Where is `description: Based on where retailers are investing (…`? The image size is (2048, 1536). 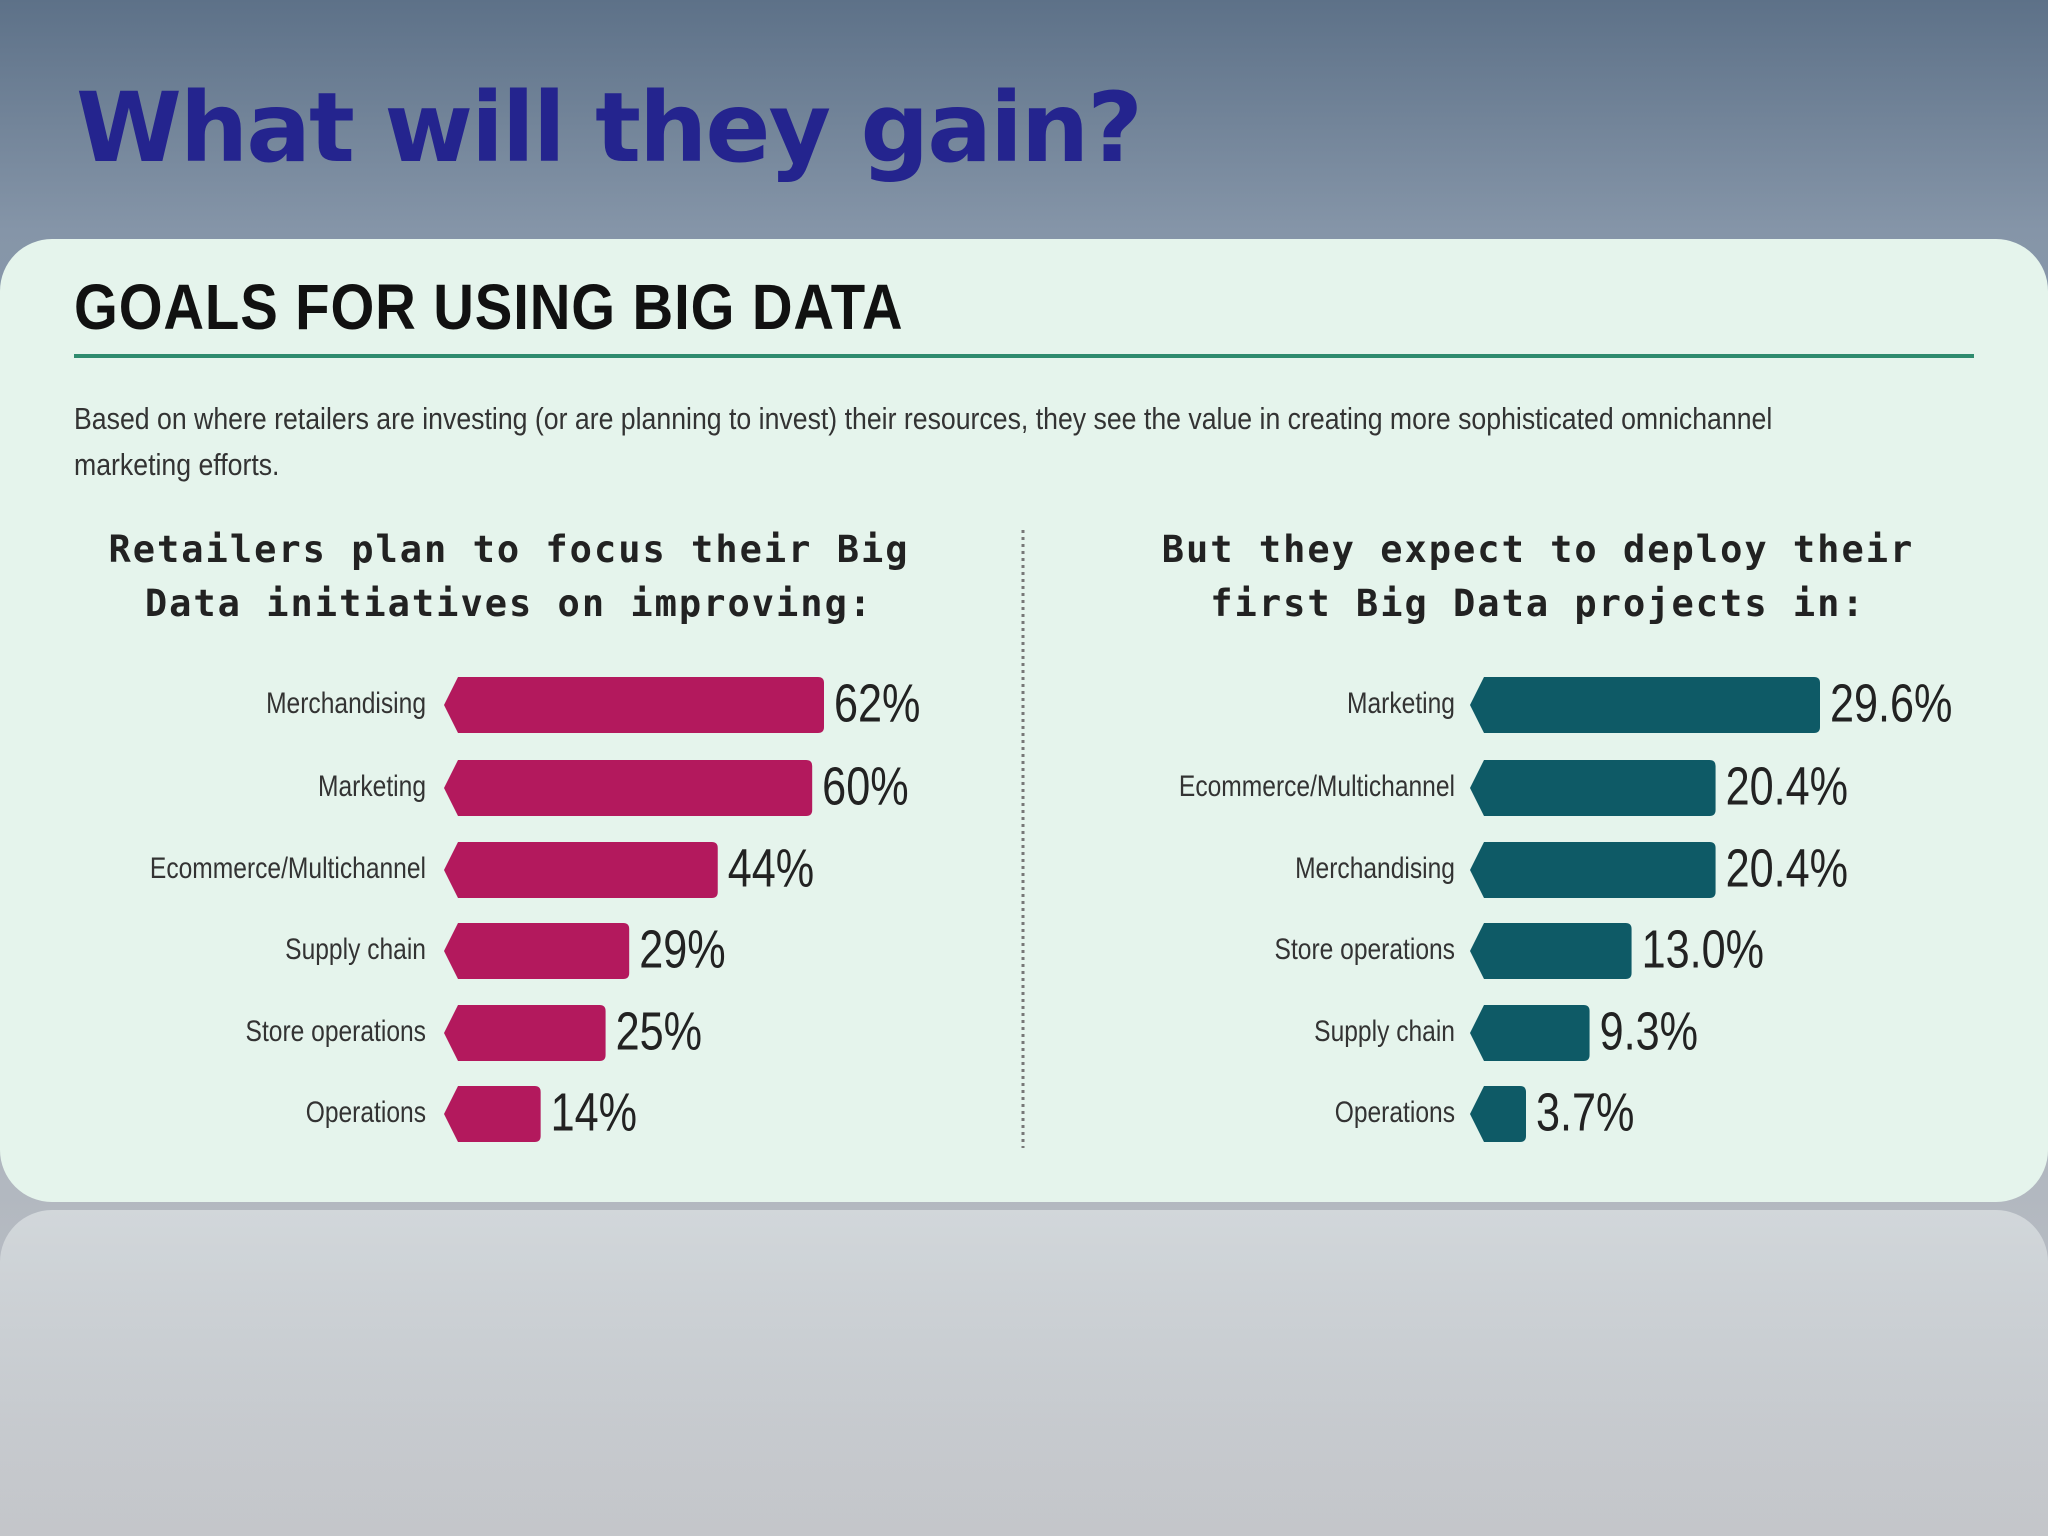 description: Based on where retailers are investing (… is located at coordinates (923, 441).